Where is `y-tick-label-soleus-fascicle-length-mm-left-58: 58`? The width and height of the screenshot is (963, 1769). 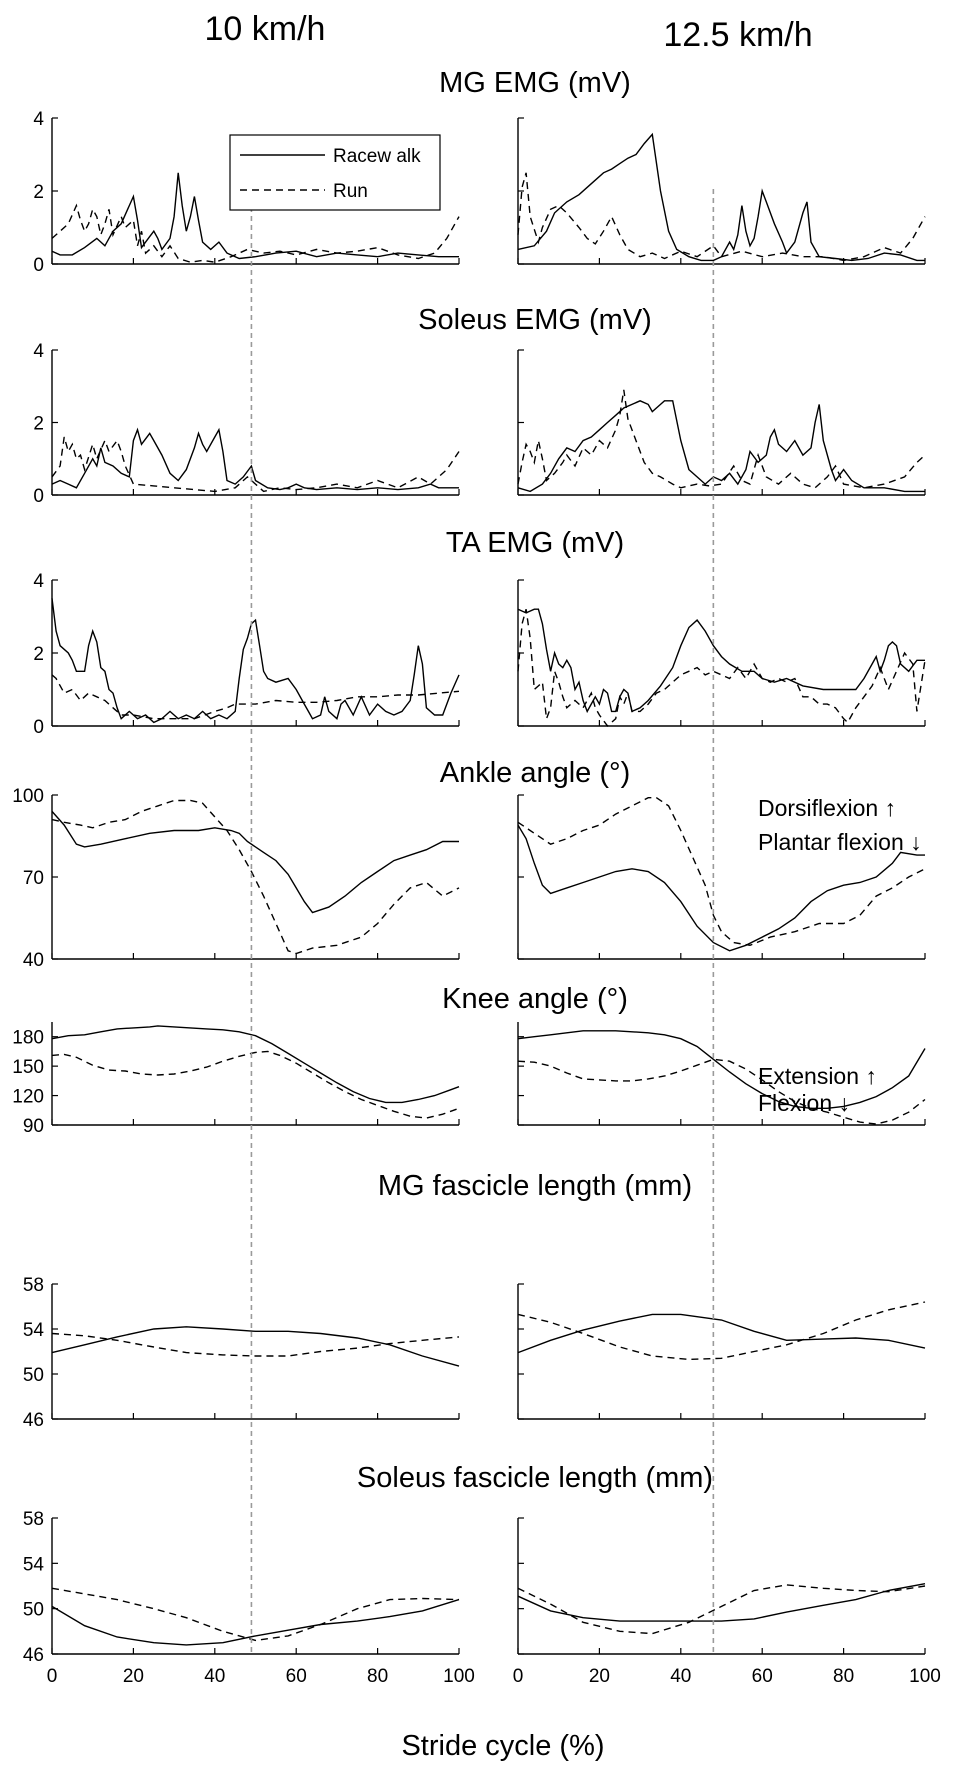
y-tick-label-soleus-fascicle-length-mm-left-58: 58 is located at coordinates (33, 1519).